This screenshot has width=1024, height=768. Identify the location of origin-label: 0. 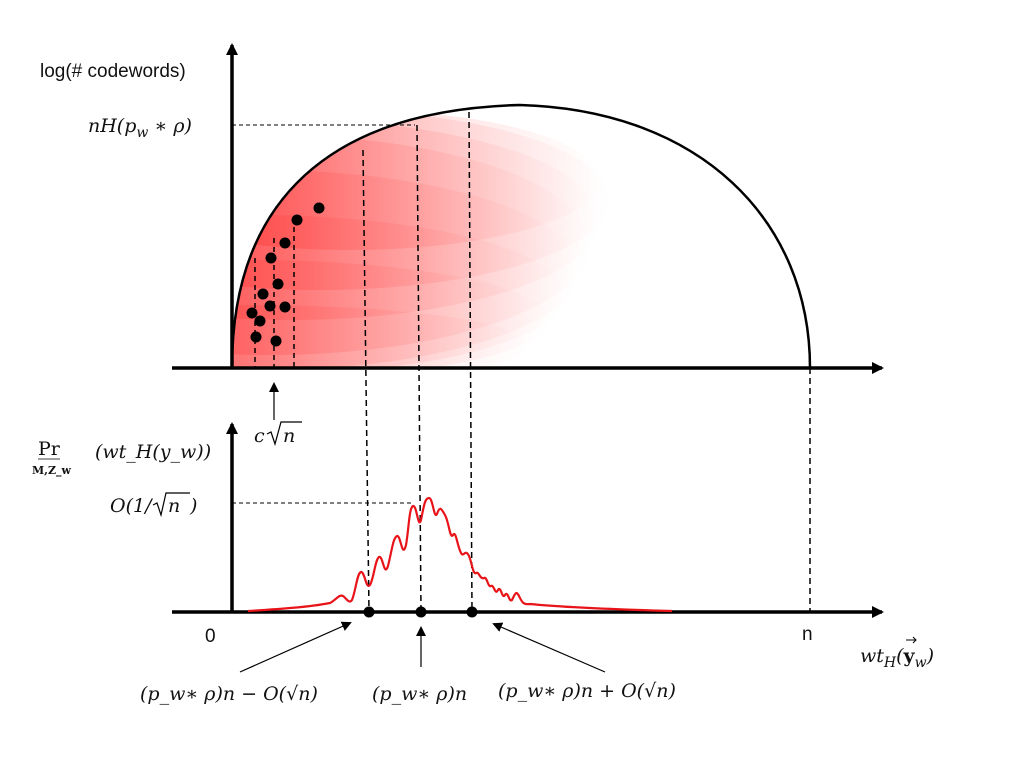
(210, 636).